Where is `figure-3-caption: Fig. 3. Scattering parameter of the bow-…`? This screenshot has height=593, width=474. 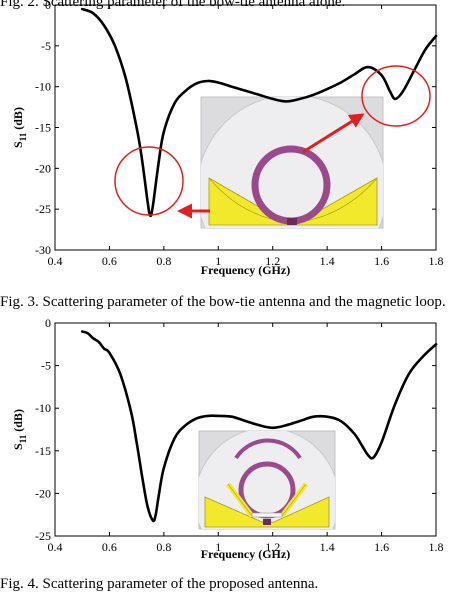 figure-3-caption: Fig. 3. Scattering parameter of the bow-… is located at coordinates (223, 302).